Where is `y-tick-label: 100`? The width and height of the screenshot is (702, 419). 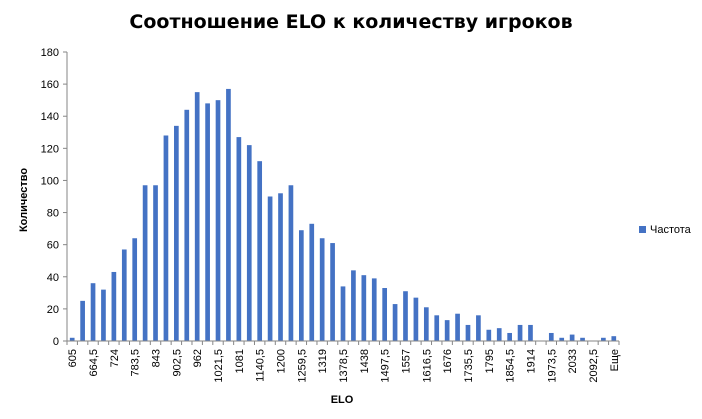
y-tick-label: 100 is located at coordinates (50, 181).